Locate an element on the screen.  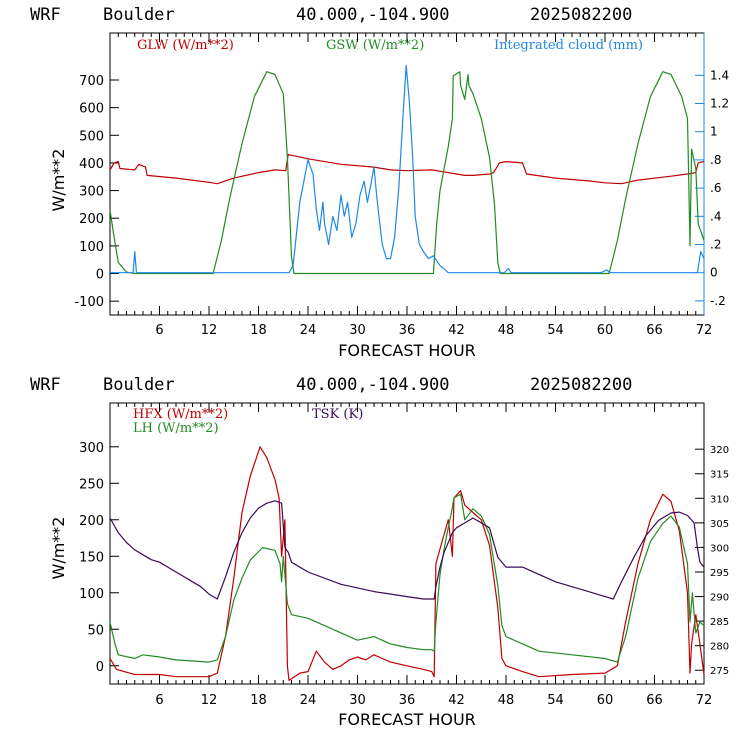
chart2-y-tick-label: 250 is located at coordinates (91, 484).